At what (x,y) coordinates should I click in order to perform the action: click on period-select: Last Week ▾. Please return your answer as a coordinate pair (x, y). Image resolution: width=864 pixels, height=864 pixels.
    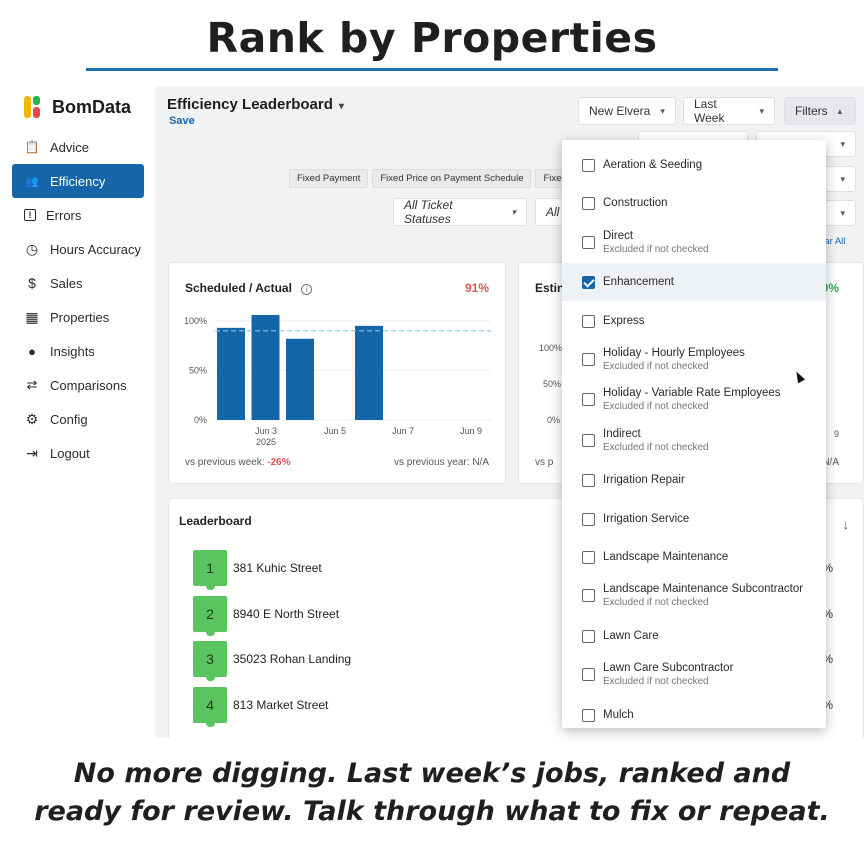
    Looking at the image, I should click on (729, 111).